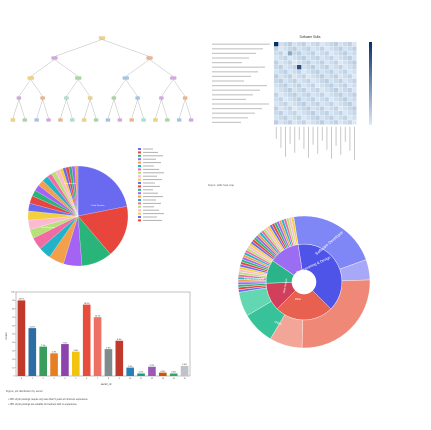 The height and width of the screenshot is (430, 431). Describe the element at coordinates (293, 112) in the screenshot. I see `heatmap-panel: Software Skills Figure: skills heat map` at that location.